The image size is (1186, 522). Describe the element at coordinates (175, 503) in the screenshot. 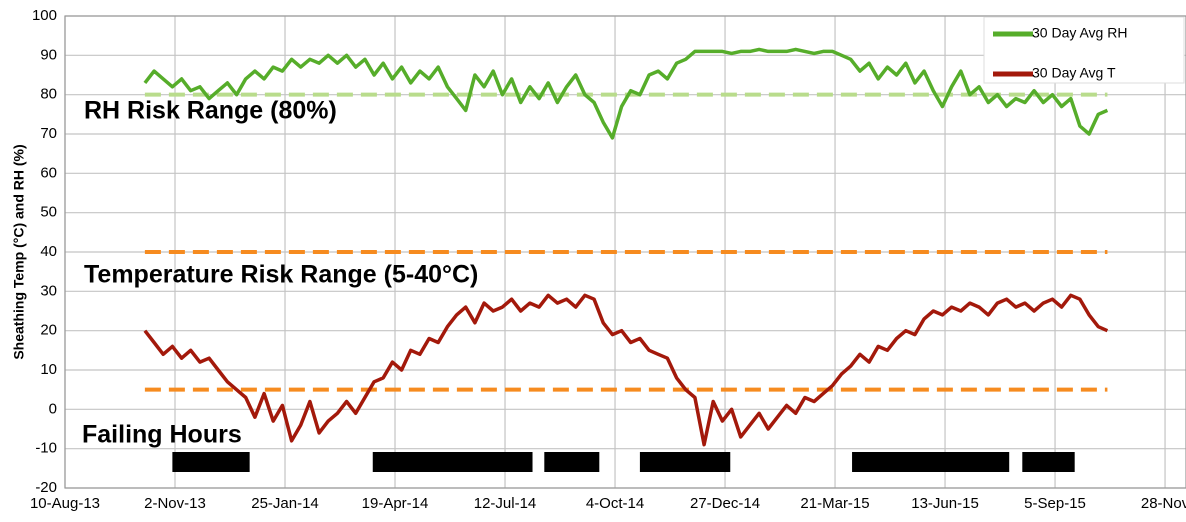

I see `x-tick-label: 2-Nov-13` at that location.